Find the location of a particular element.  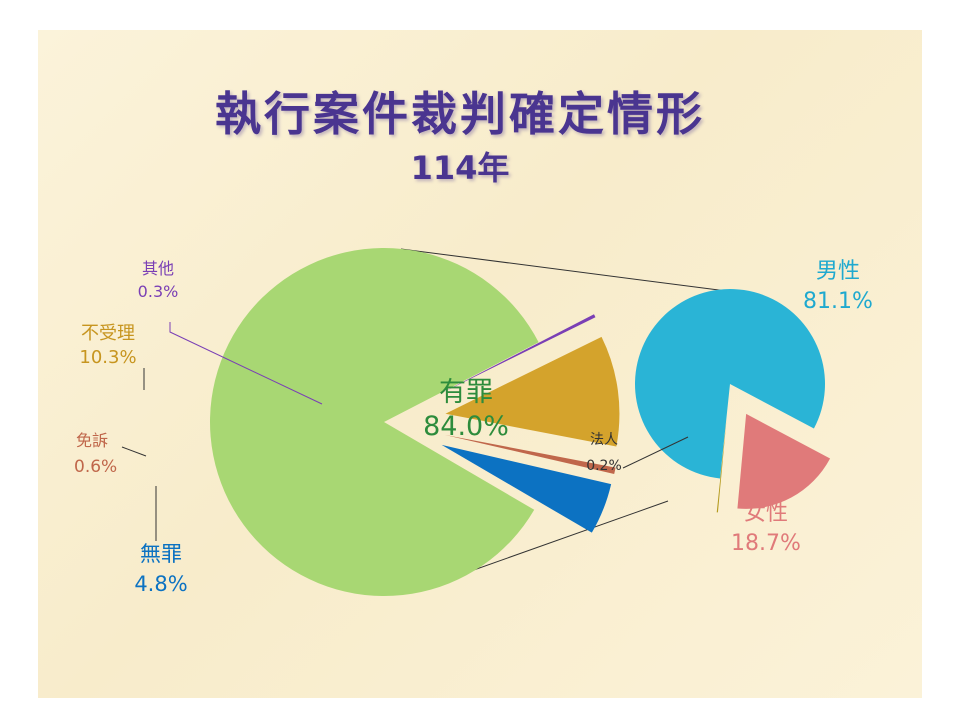

pie-slice-無罪 is located at coordinates (526, 488).